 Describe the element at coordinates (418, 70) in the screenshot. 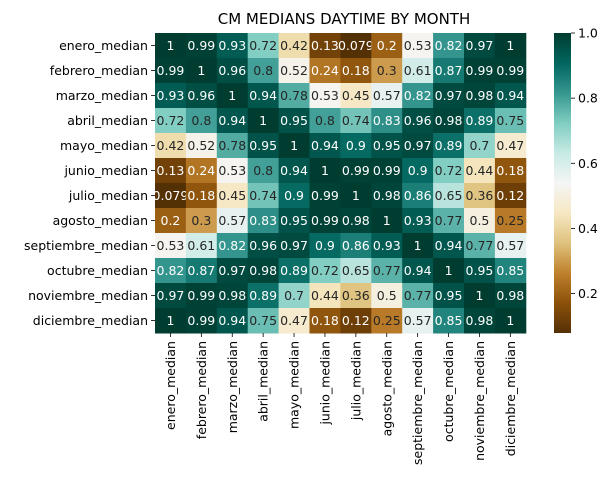

I see `cell-value-label: 0.61` at that location.